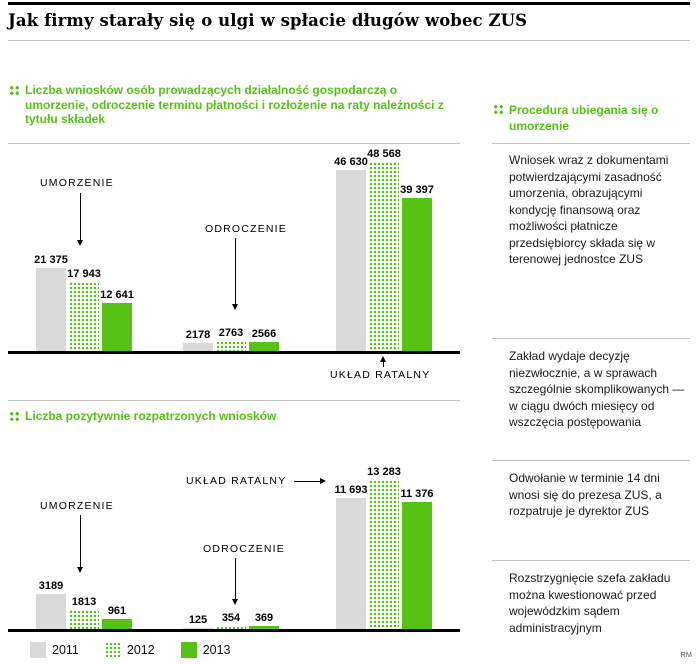 This screenshot has height=664, width=698. Describe the element at coordinates (77, 506) in the screenshot. I see `chart2-annotation-umorzenie: UMORZENIE` at that location.